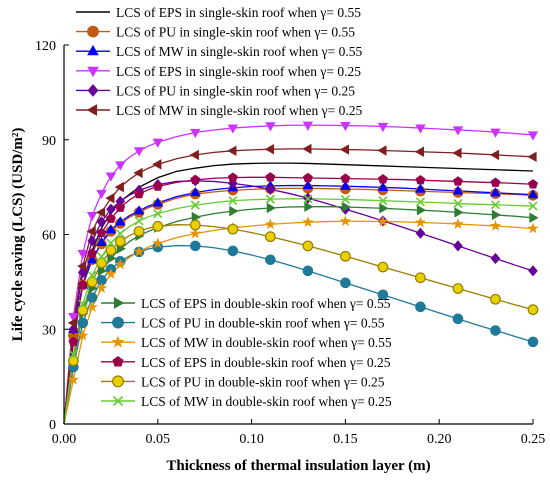 The width and height of the screenshot is (550, 486). I want to click on y-tick-label: 30, so click(49, 330).